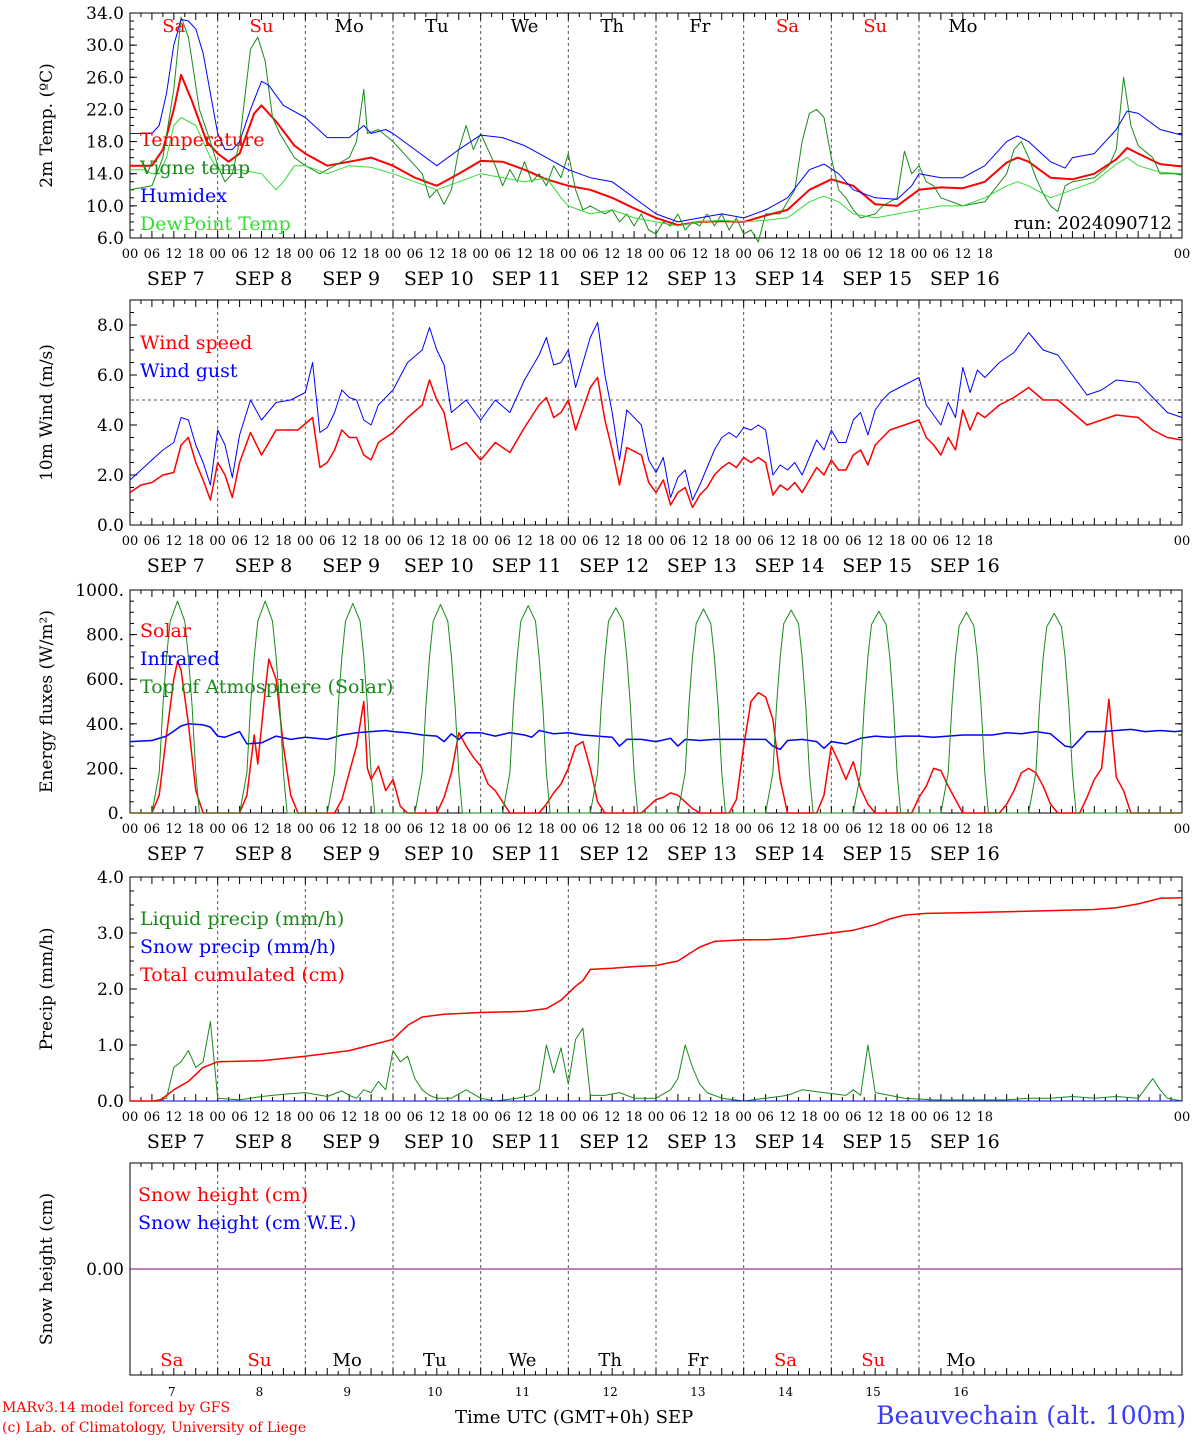 The height and width of the screenshot is (1440, 1194). What do you see at coordinates (434, 1392) in the screenshot?
I see `day-number-label: 10` at bounding box center [434, 1392].